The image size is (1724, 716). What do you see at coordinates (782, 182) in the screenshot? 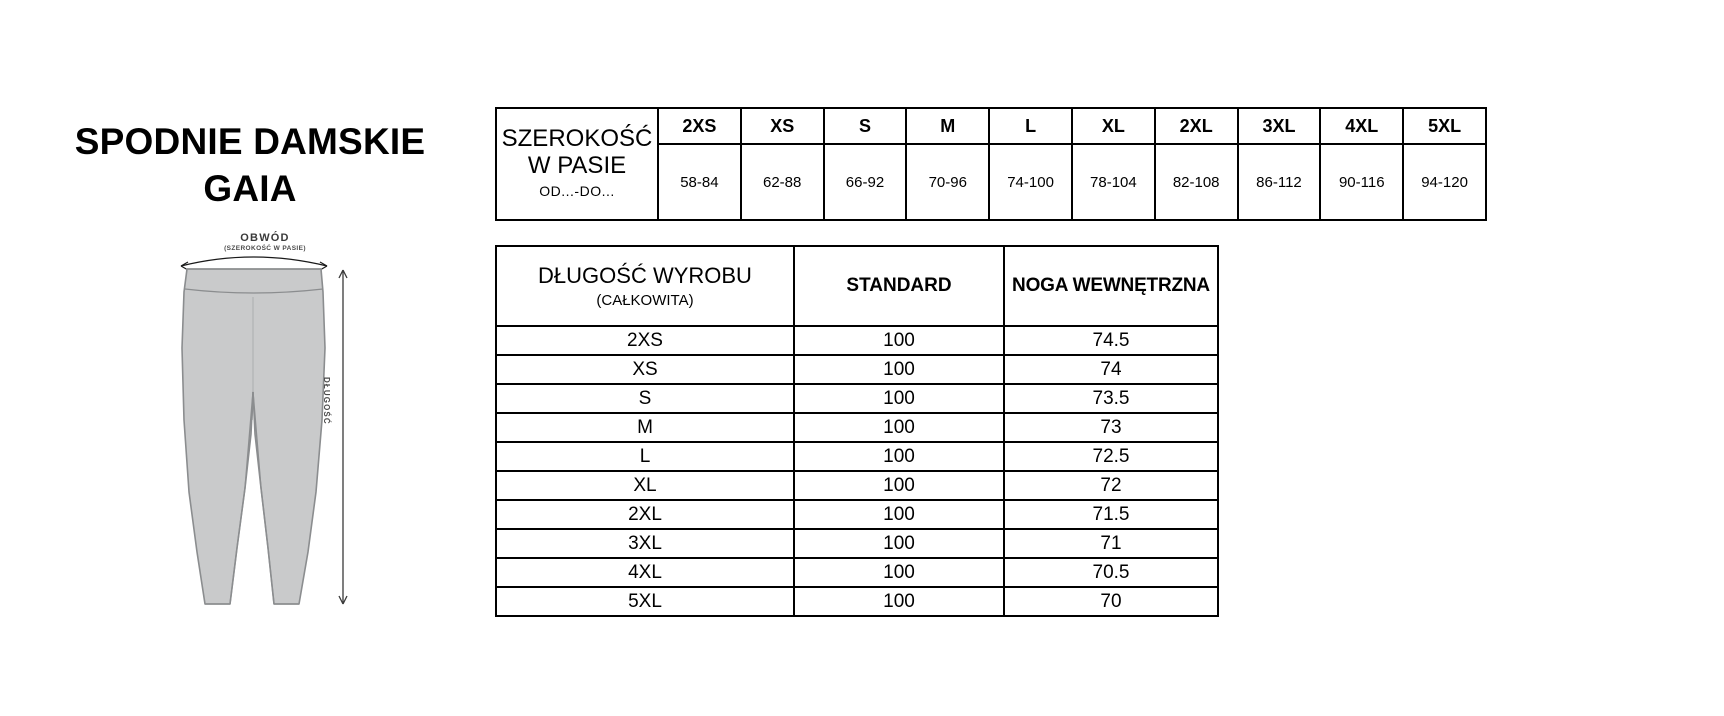
I see `waist-value-xs: 62-88` at bounding box center [782, 182].